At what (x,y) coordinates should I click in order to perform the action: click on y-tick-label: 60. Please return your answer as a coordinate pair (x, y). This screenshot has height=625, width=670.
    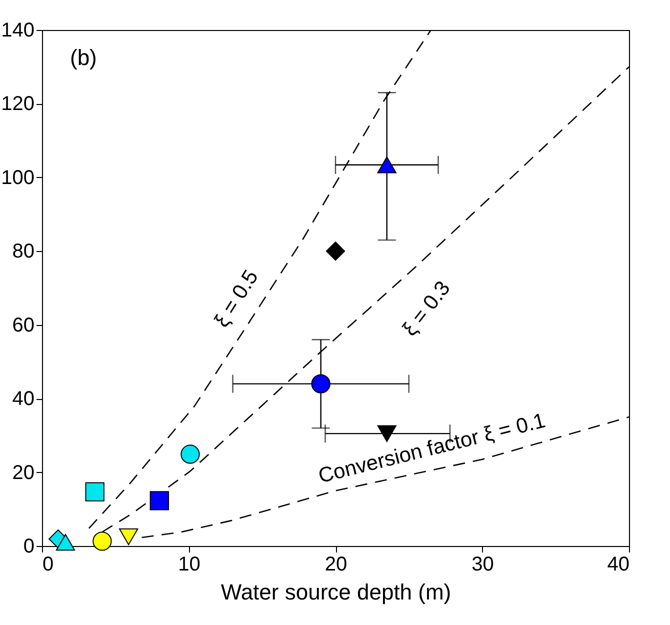
    Looking at the image, I should click on (23, 325).